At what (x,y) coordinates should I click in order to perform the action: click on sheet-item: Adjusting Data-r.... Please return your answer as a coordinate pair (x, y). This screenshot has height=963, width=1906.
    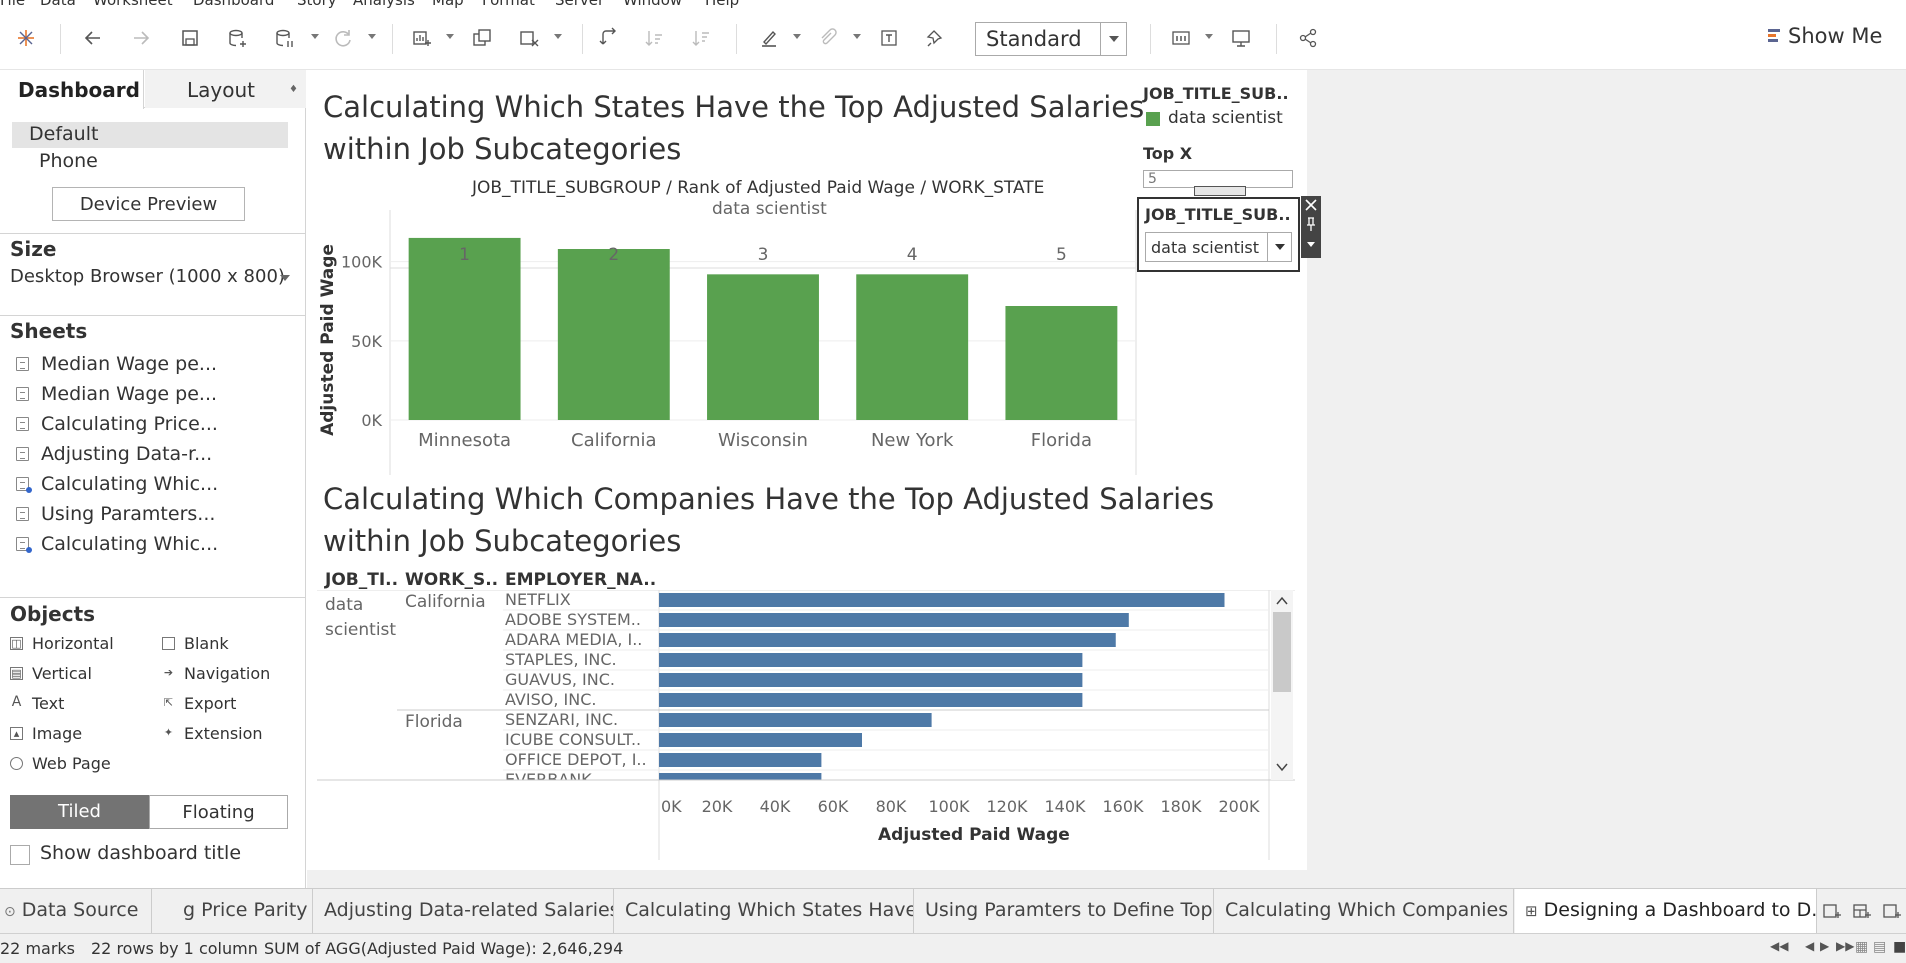
    Looking at the image, I should click on (156, 454).